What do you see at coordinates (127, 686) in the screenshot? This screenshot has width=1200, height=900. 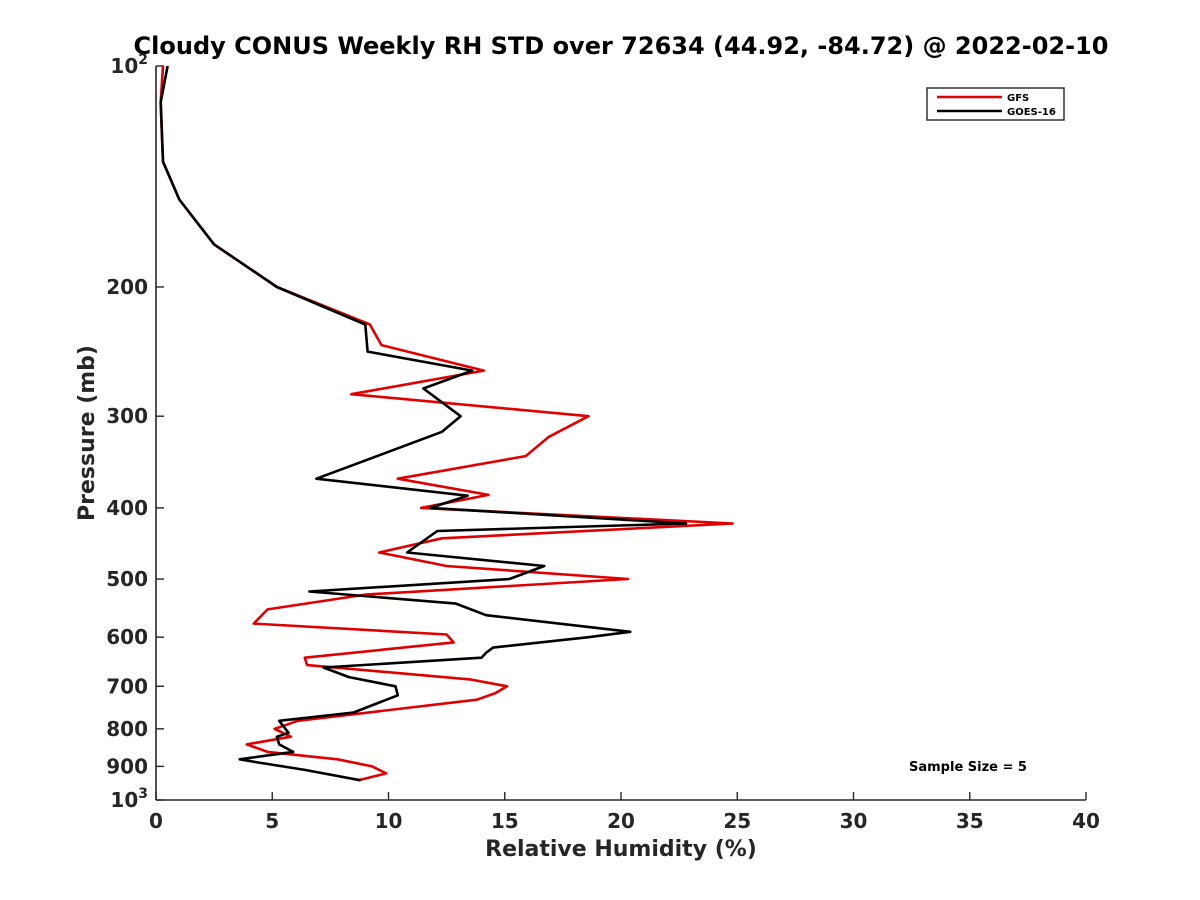 I see `y-tick-label: 700` at bounding box center [127, 686].